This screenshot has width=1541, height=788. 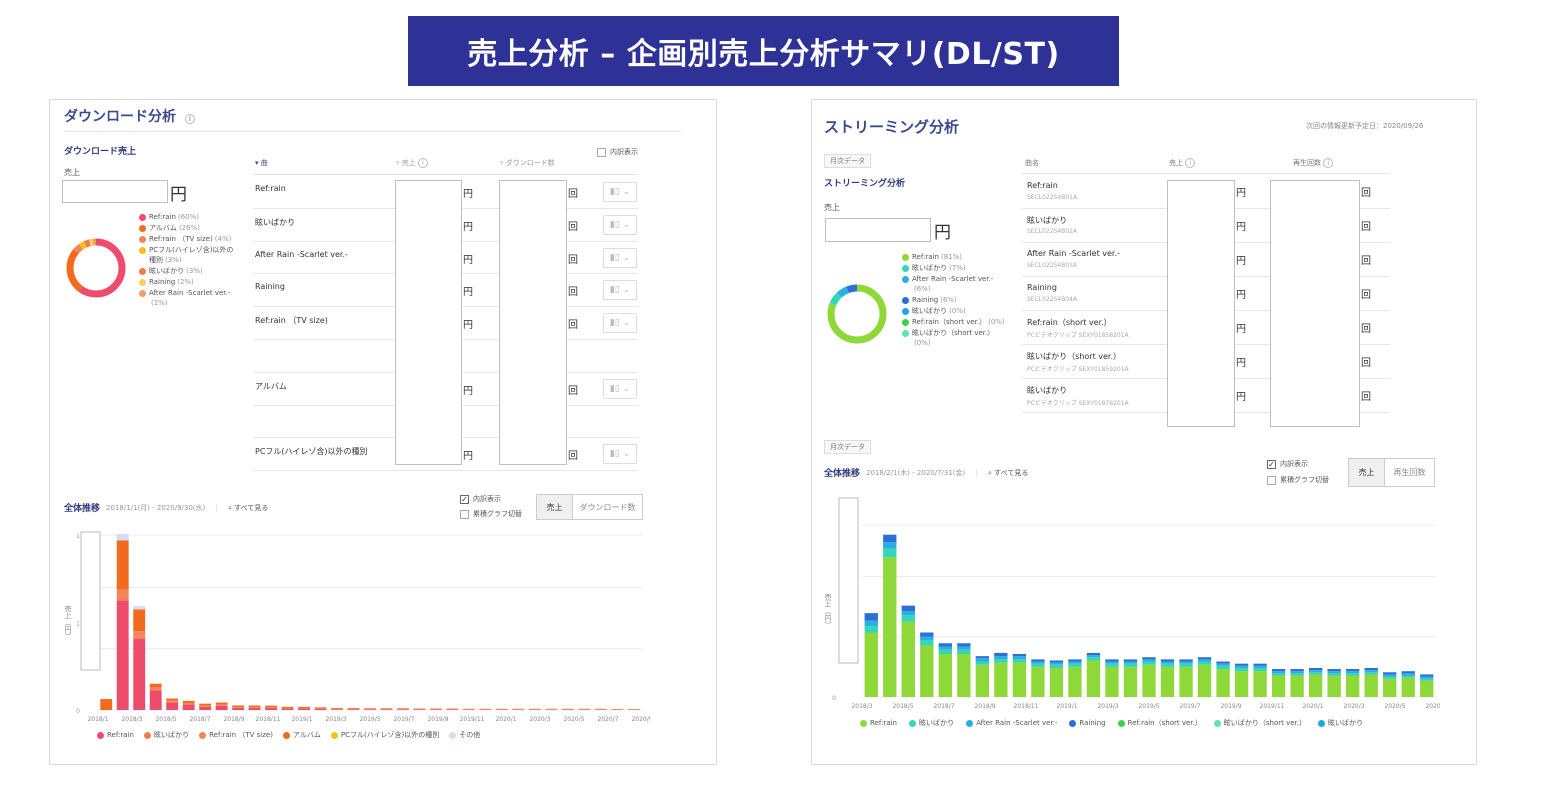 What do you see at coordinates (1366, 329) in the screenshot?
I see `count-unit: 回` at bounding box center [1366, 329].